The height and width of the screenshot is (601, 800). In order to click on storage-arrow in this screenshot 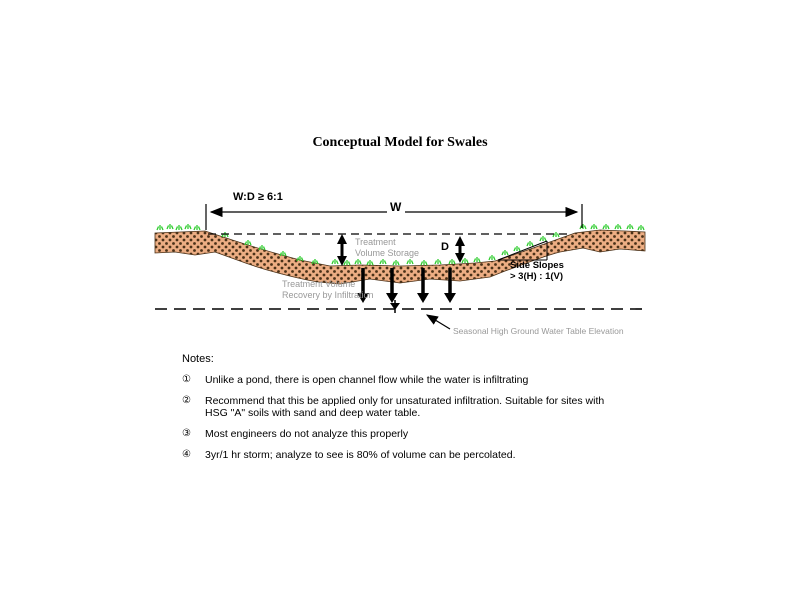, I will do `click(342, 250)`.